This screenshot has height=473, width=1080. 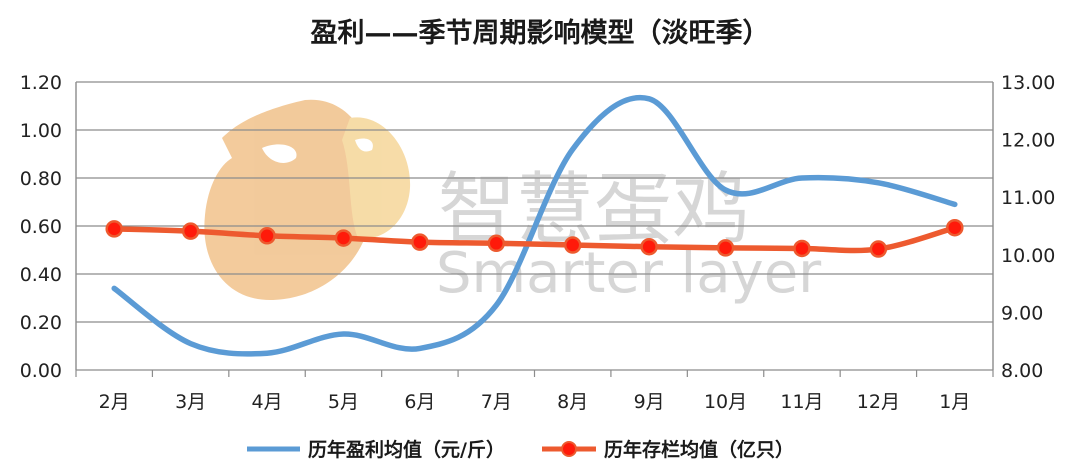 I want to click on left-tick-label: 0.40, so click(x=41, y=275).